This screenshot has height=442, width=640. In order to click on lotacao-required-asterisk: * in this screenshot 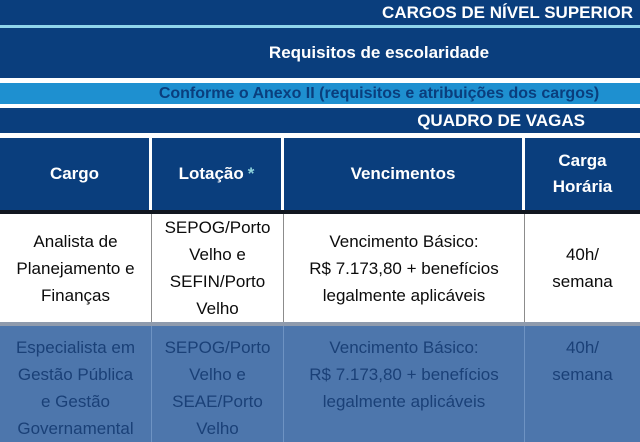, I will do `click(251, 174)`.